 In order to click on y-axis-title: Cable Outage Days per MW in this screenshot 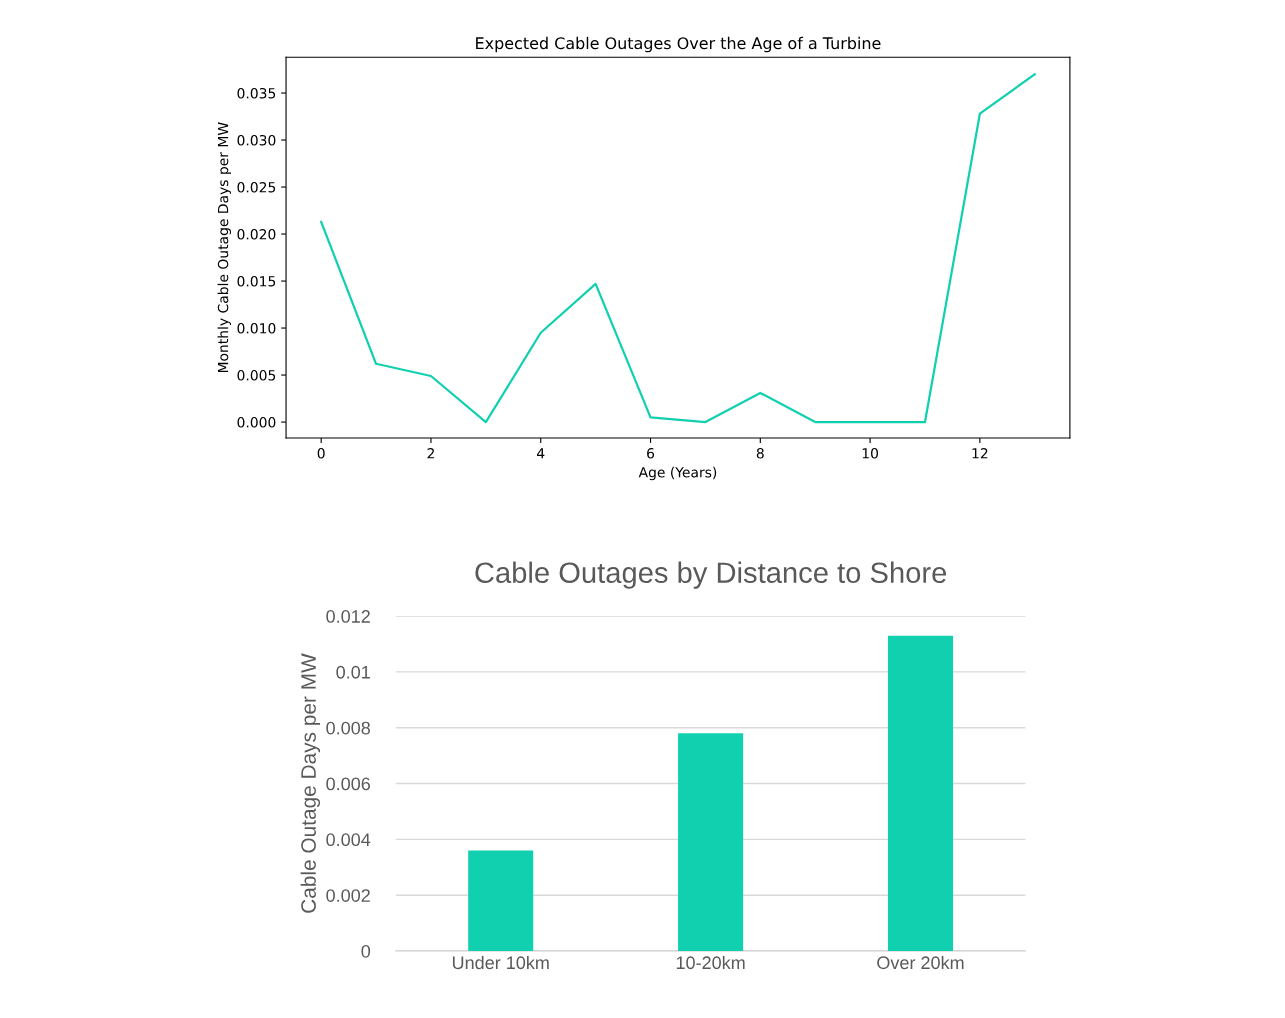, I will do `click(310, 783)`.